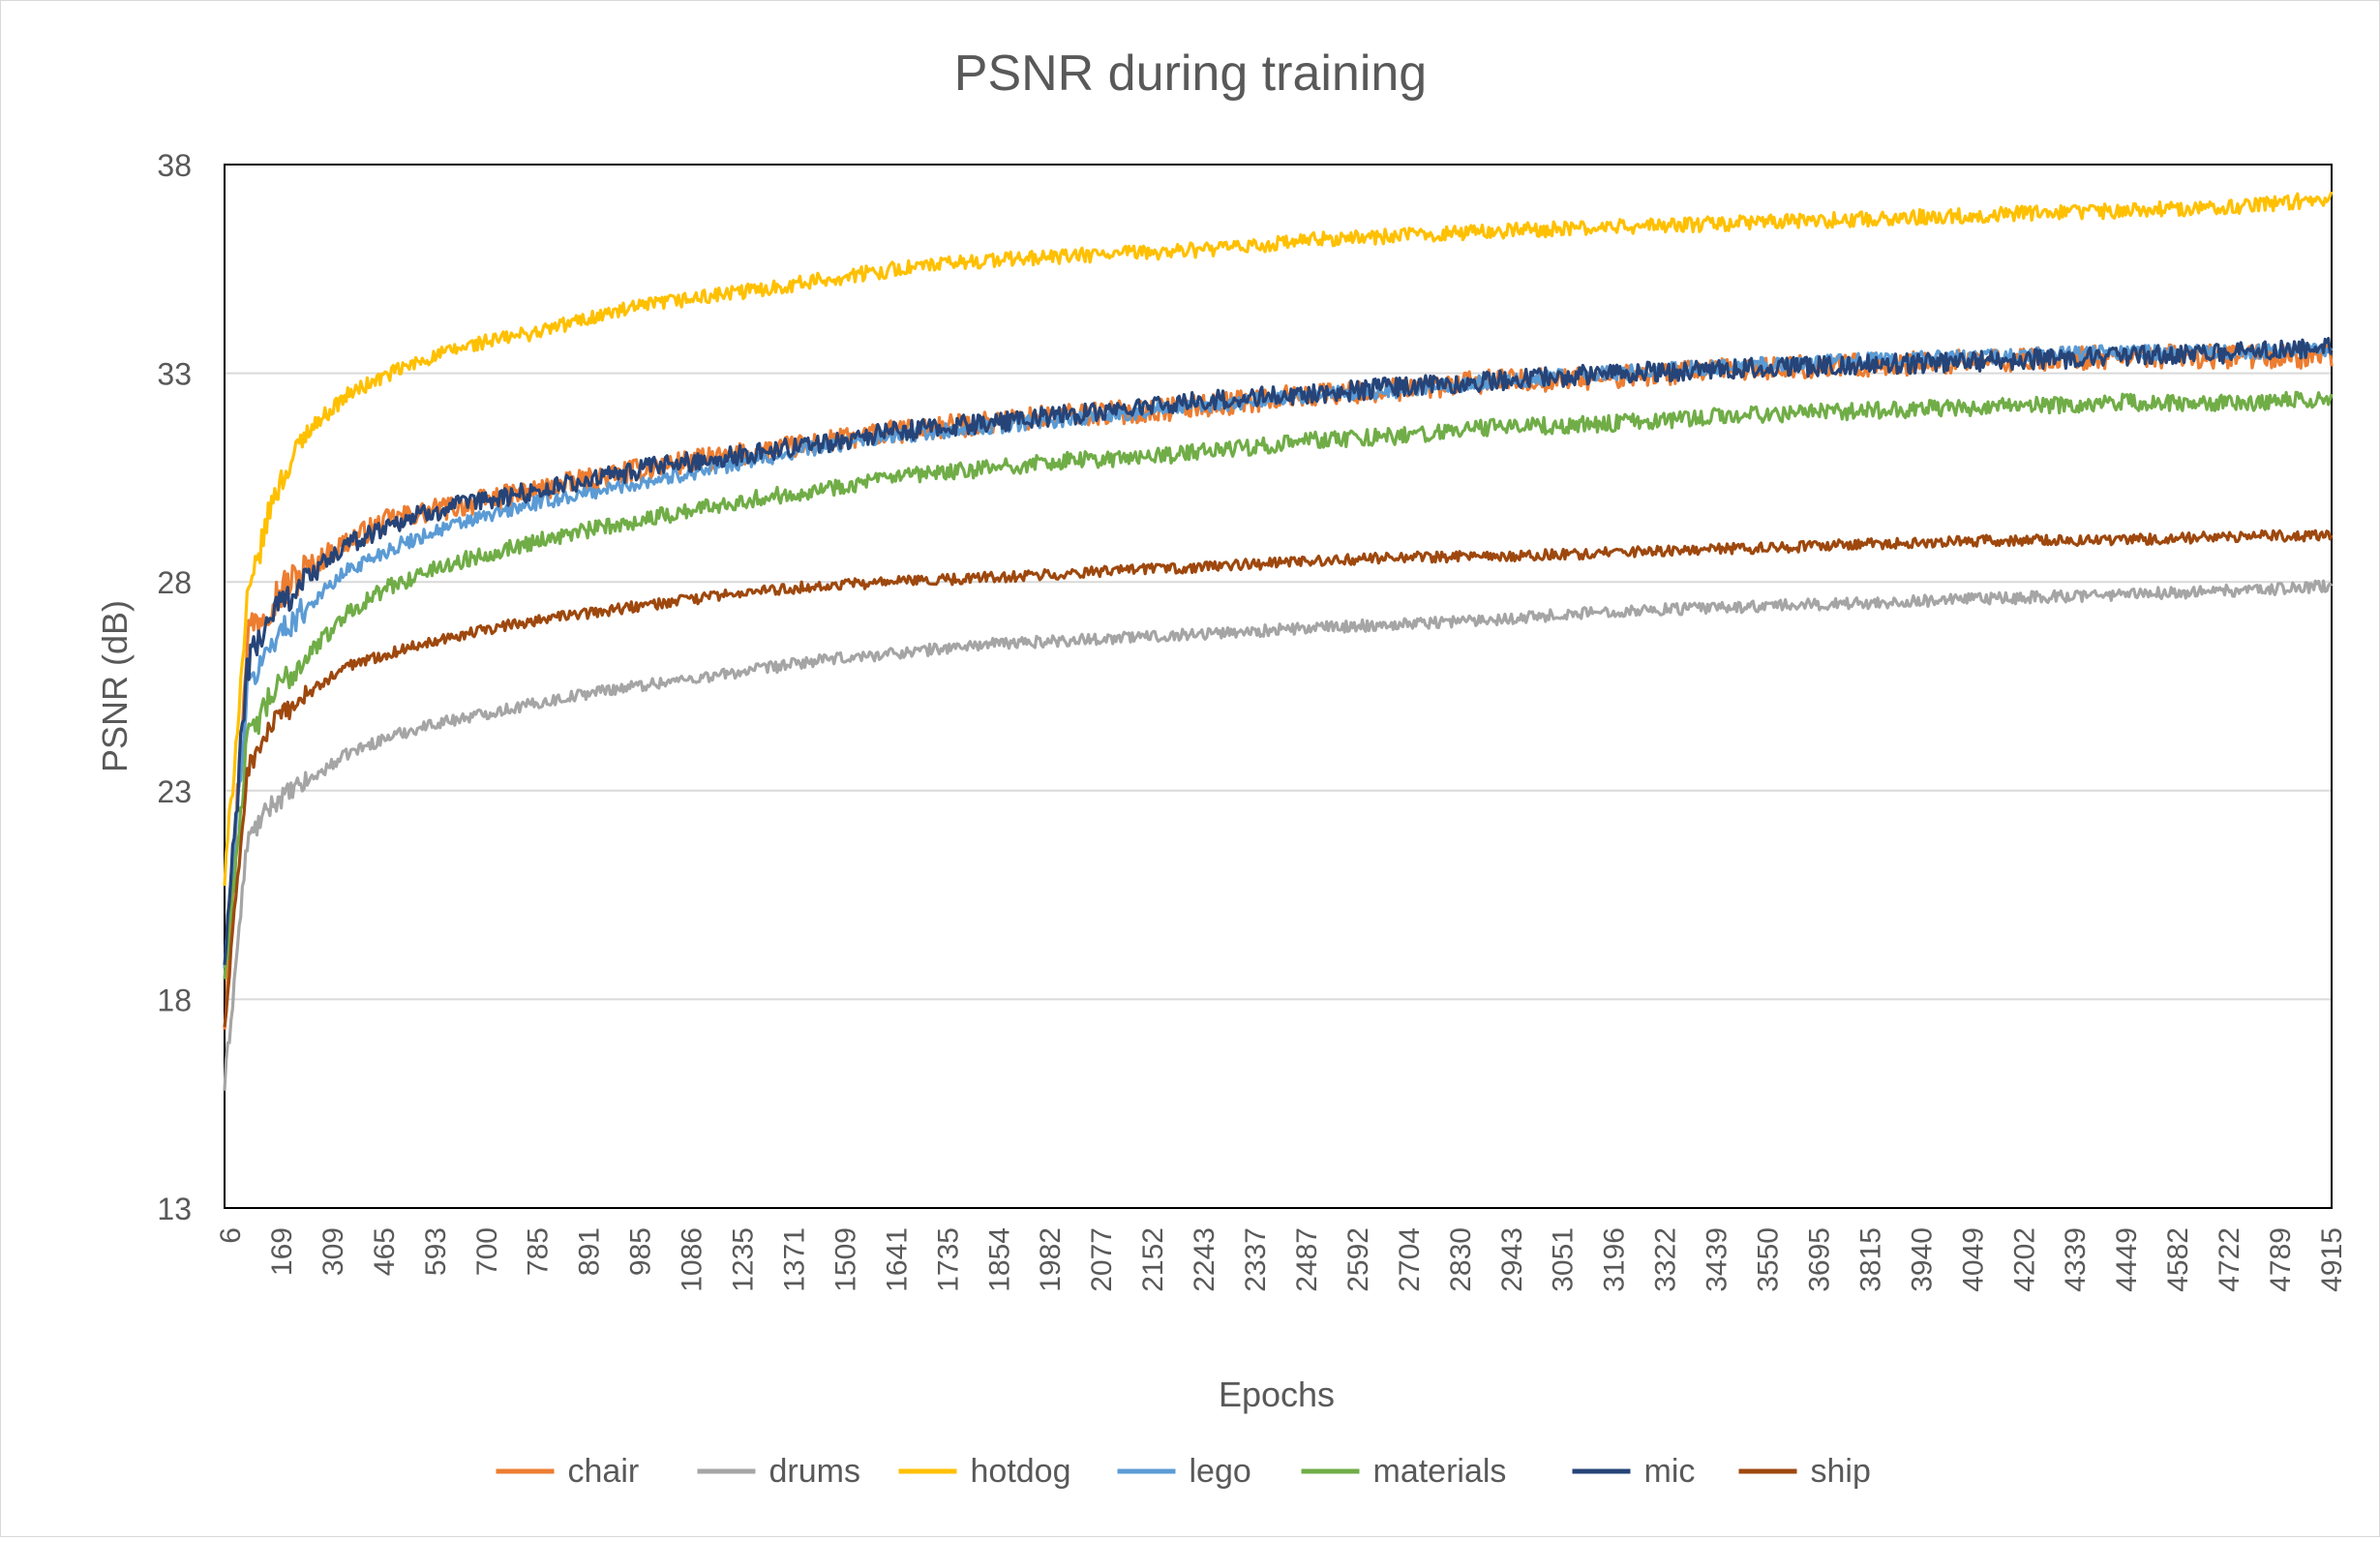 This screenshot has width=2380, height=1541. Describe the element at coordinates (2281, 1259) in the screenshot. I see `x-tick-label: 4789` at that location.